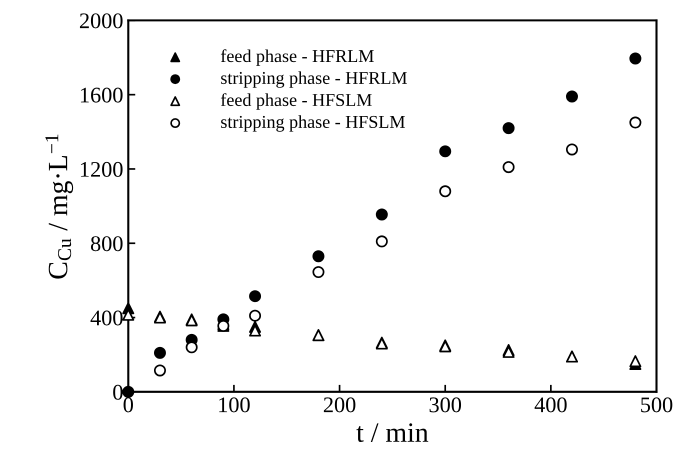  I want to click on x-tick-label: 200, so click(340, 404).